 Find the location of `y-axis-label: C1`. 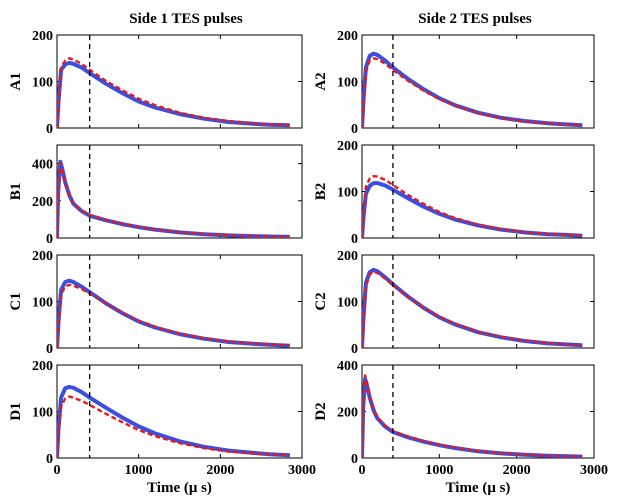

y-axis-label: C1 is located at coordinates (16, 301).